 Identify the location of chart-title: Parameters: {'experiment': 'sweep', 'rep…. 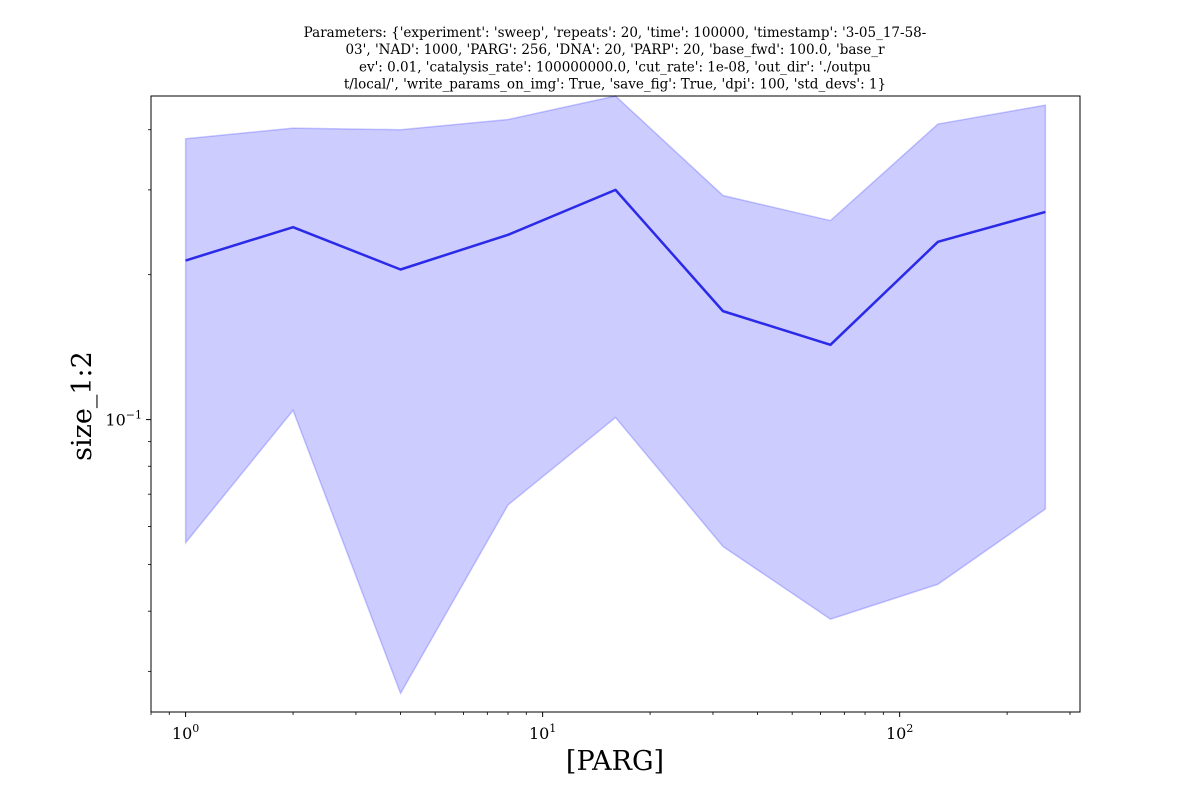
(615, 59).